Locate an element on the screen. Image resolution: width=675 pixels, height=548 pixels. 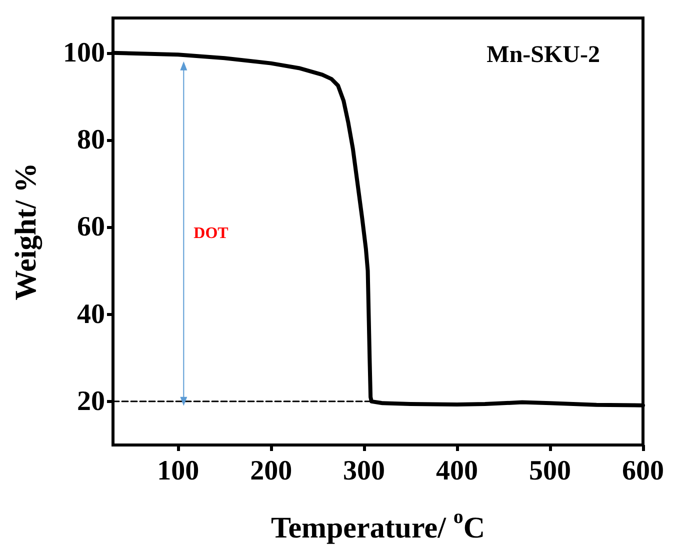
y-tick-label: 20 is located at coordinates (91, 401).